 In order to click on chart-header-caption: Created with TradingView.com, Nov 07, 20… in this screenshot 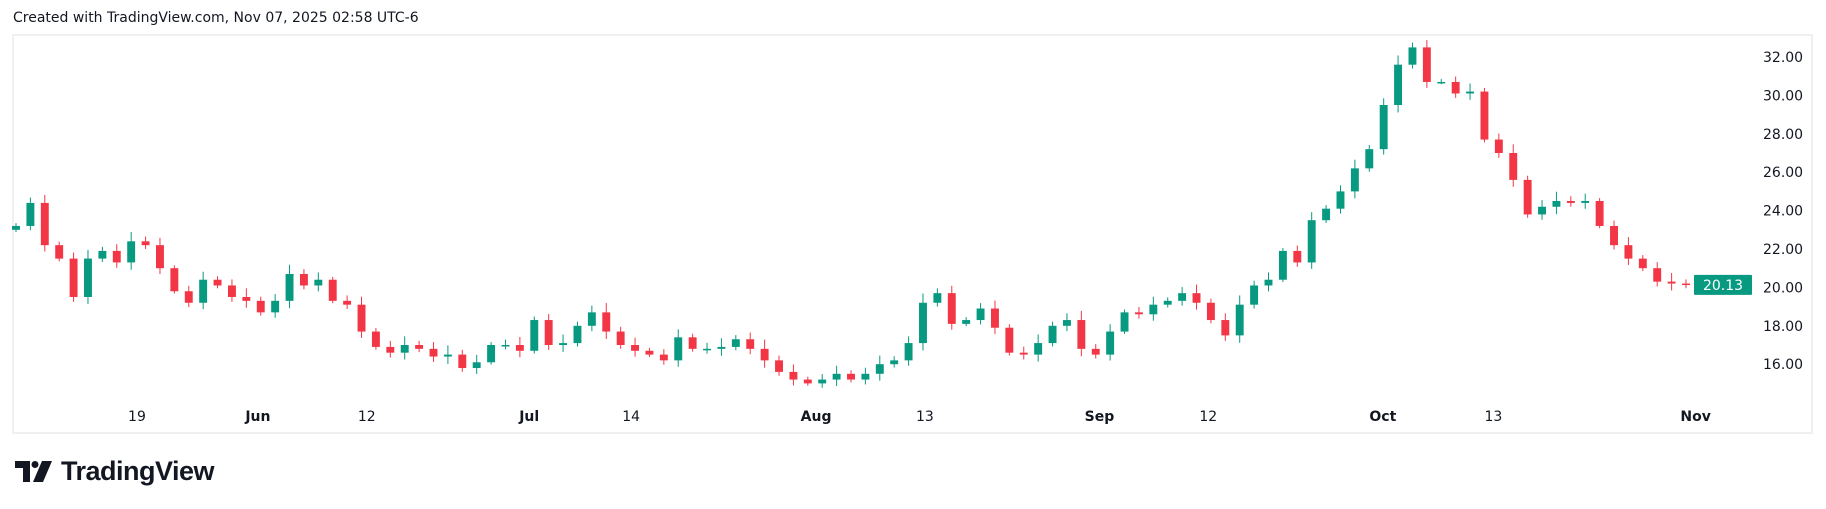, I will do `click(216, 18)`.